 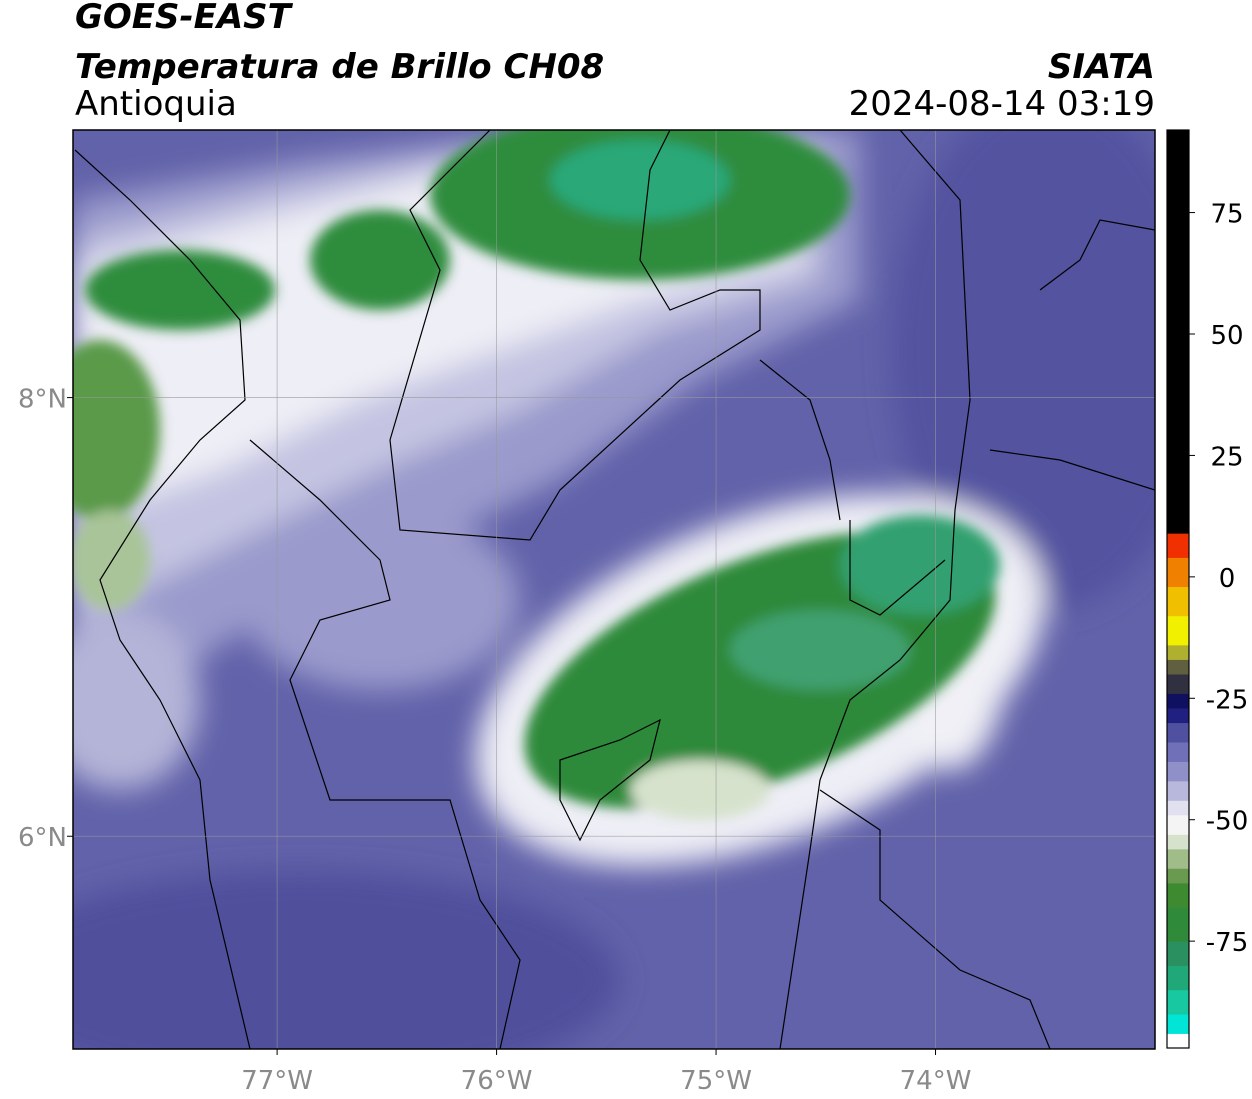 What do you see at coordinates (1227, 943) in the screenshot?
I see `colorbar-tick-label: -75` at bounding box center [1227, 943].